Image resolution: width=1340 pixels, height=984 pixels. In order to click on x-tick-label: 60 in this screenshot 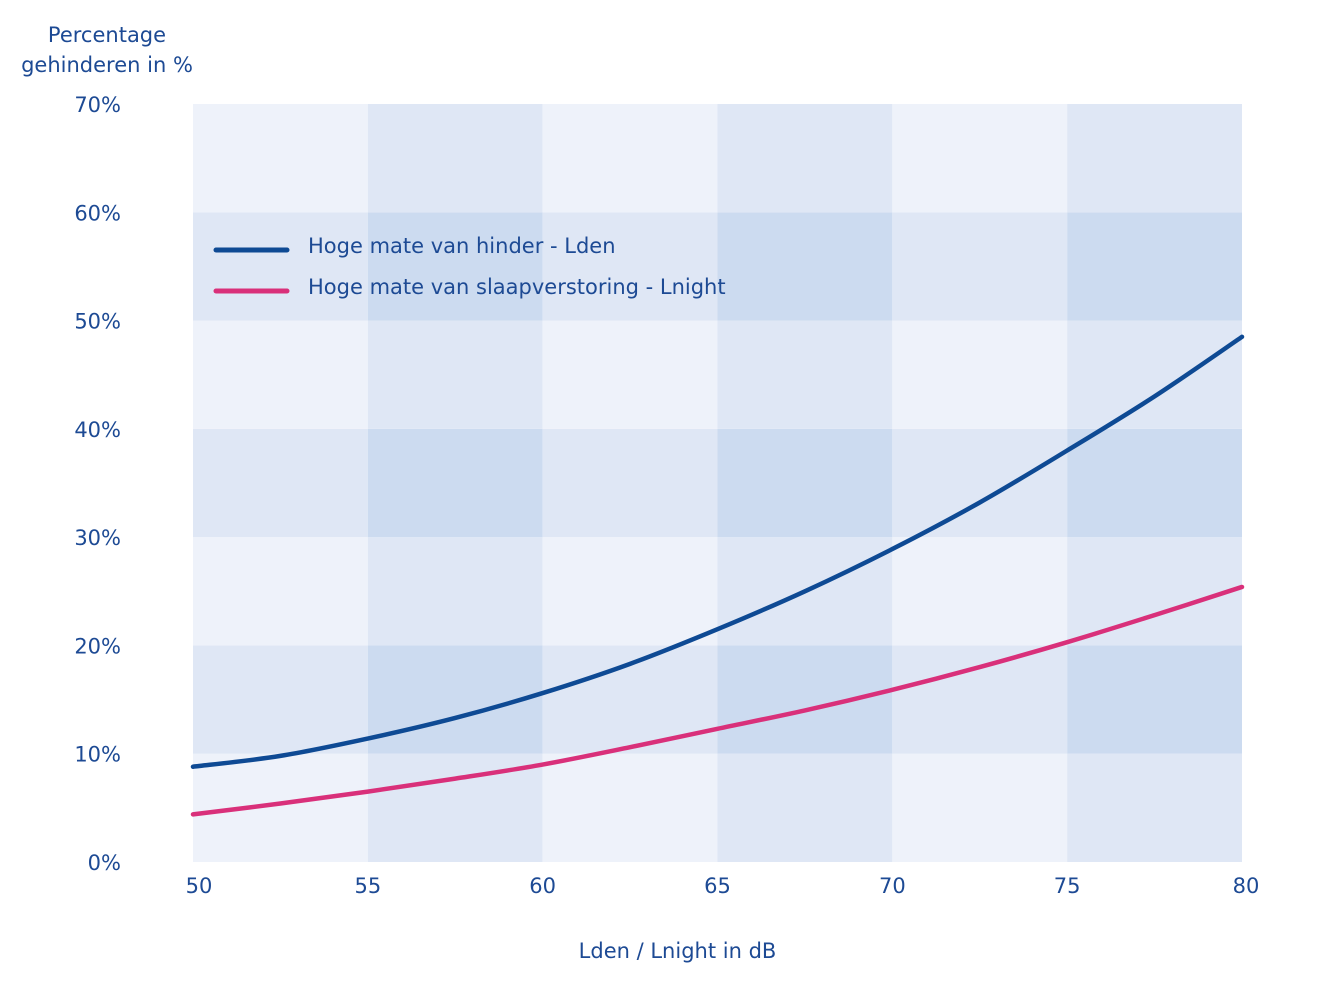, I will do `click(542, 886)`.